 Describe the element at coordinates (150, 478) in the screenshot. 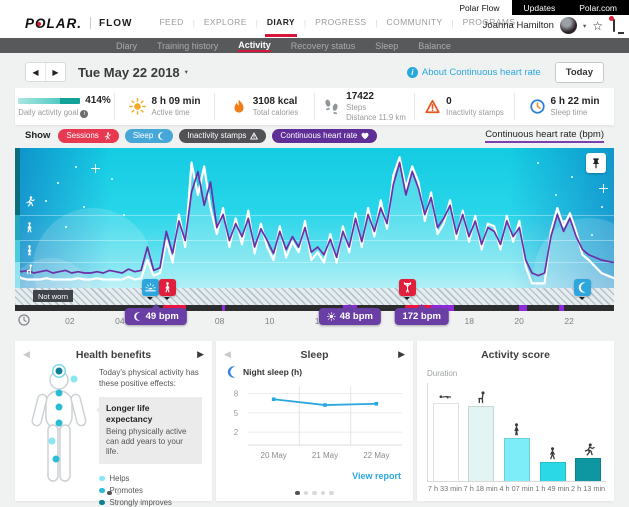

I see `legend-item-helps: Helps` at that location.